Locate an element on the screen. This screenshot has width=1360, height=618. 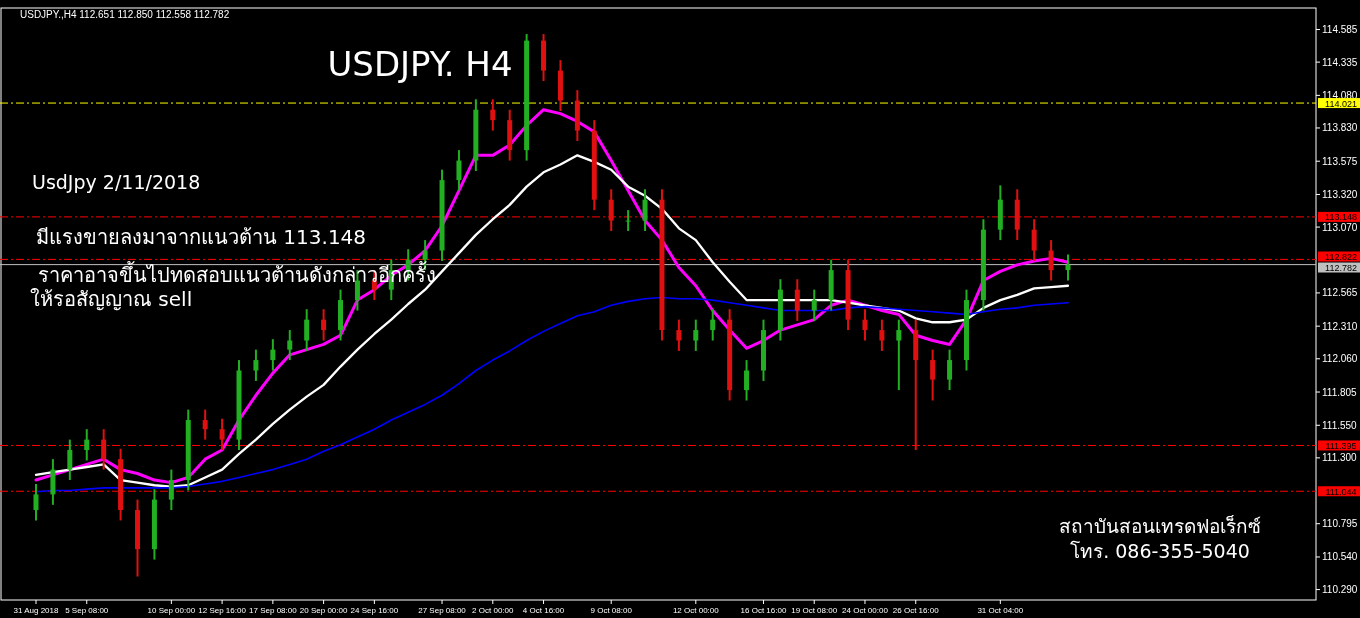
x-tick-label: 16 Oct 16:00 is located at coordinates (763, 610).